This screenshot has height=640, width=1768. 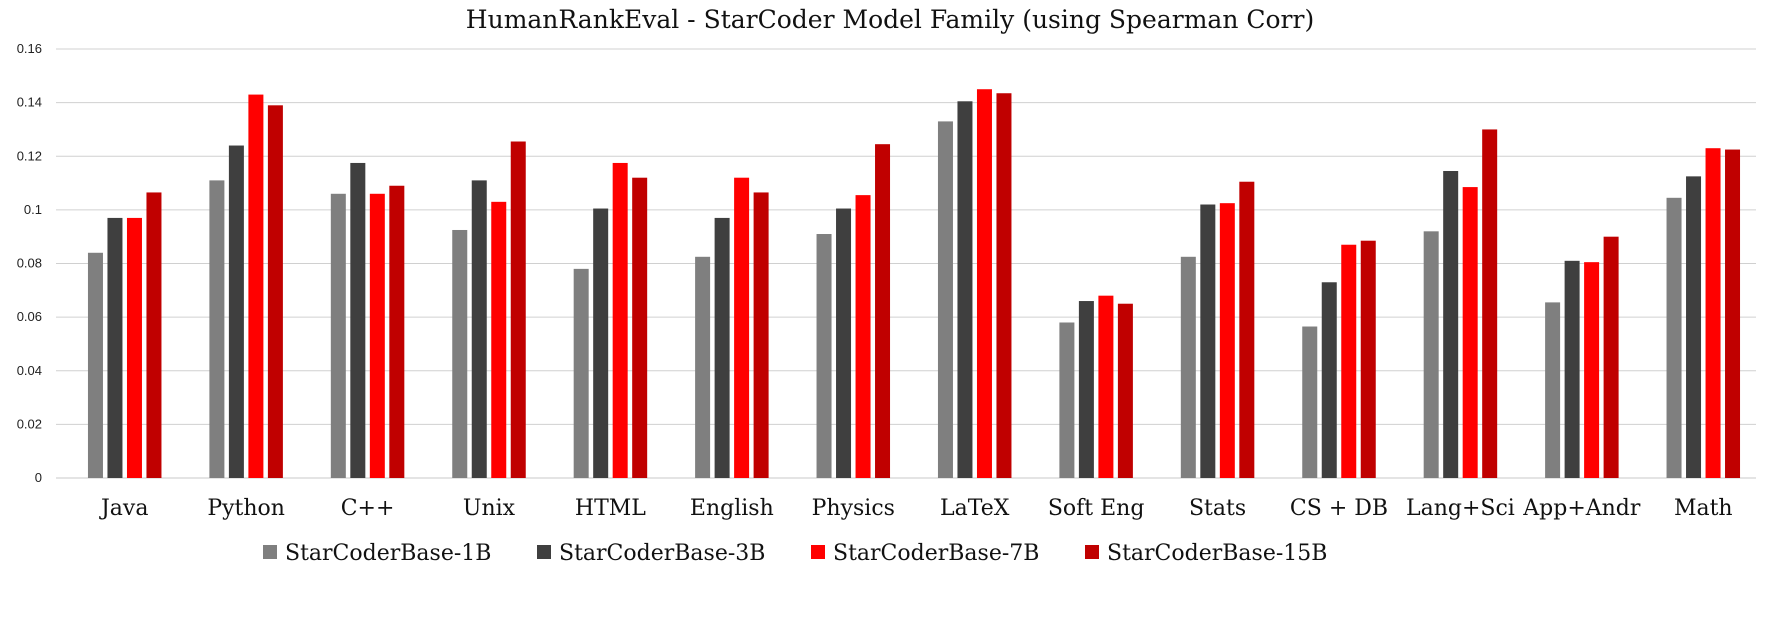 What do you see at coordinates (975, 508) in the screenshot?
I see `x-tick-label: LaTeX` at bounding box center [975, 508].